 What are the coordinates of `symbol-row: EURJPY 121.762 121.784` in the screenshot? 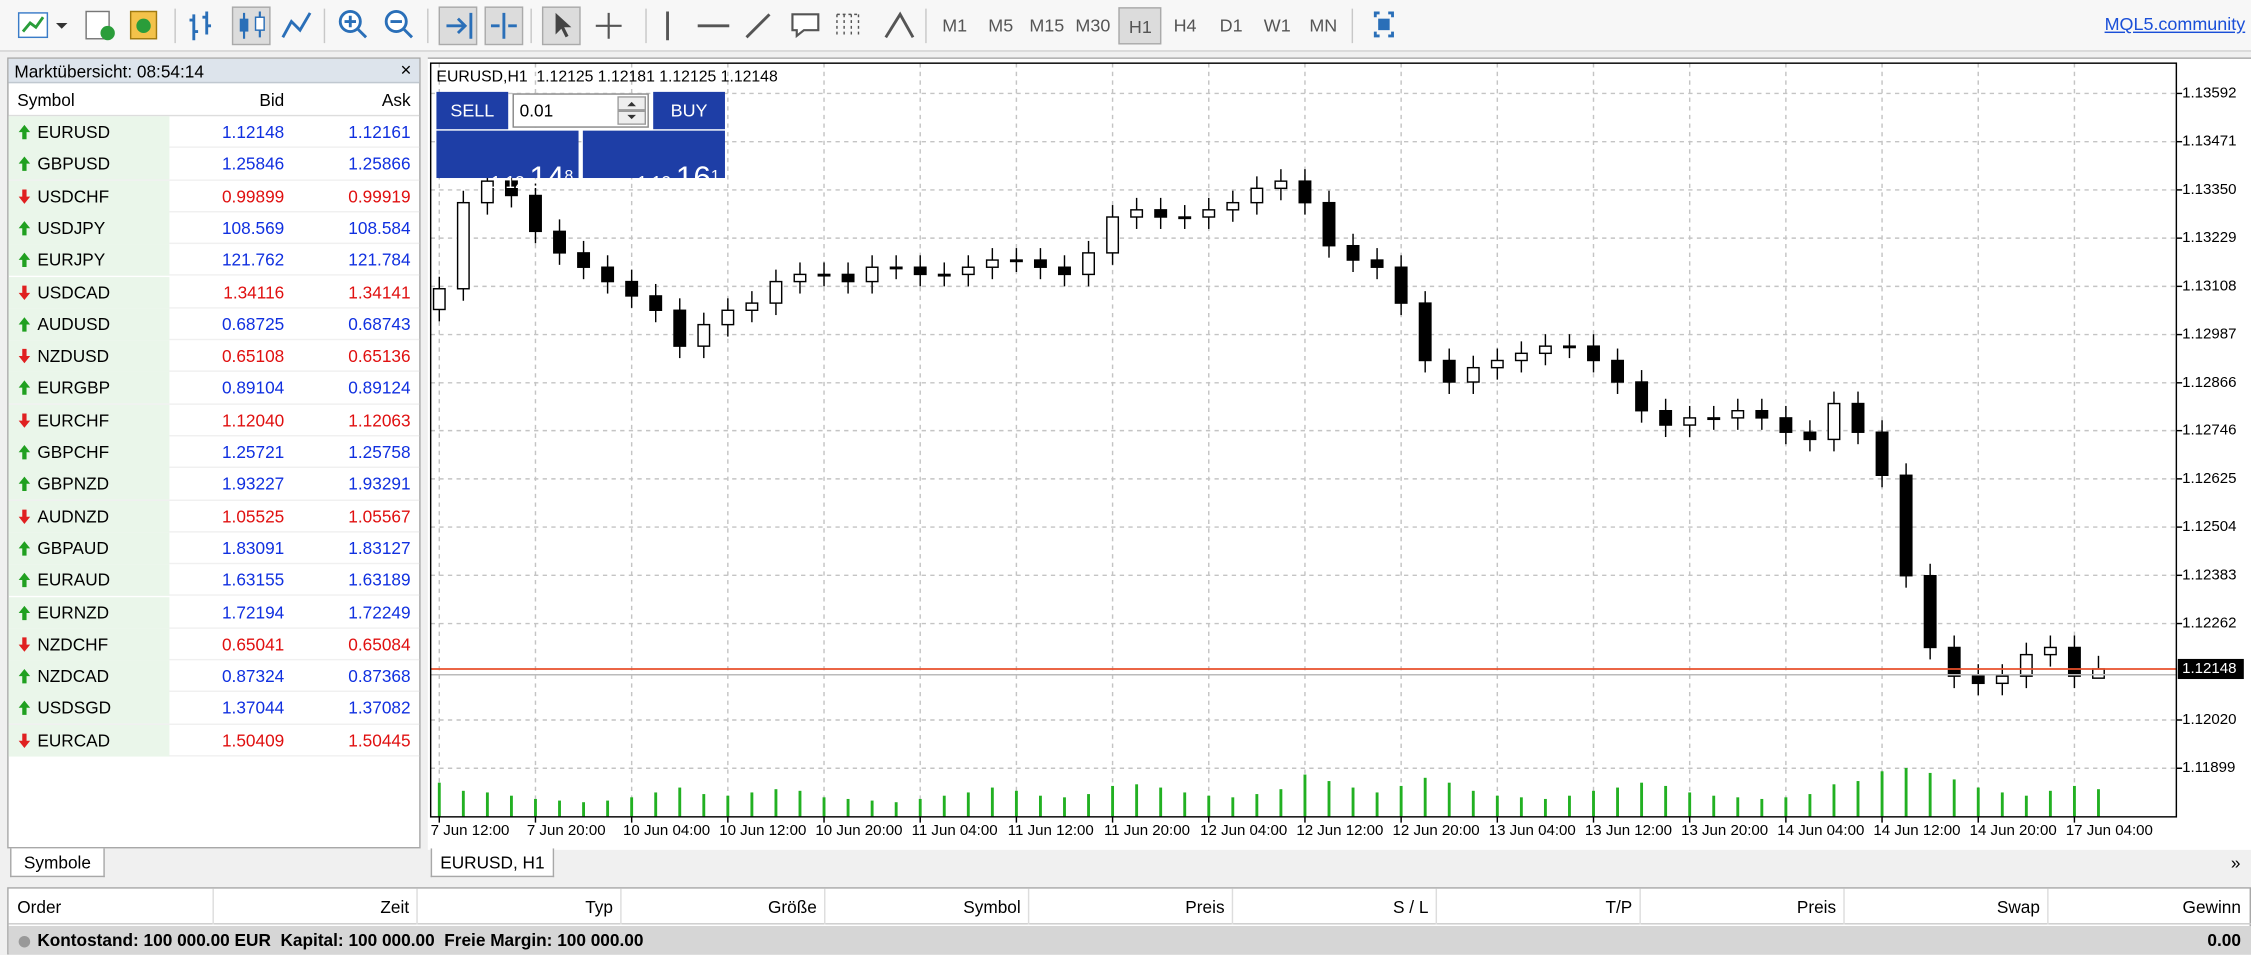 It's located at (214, 260).